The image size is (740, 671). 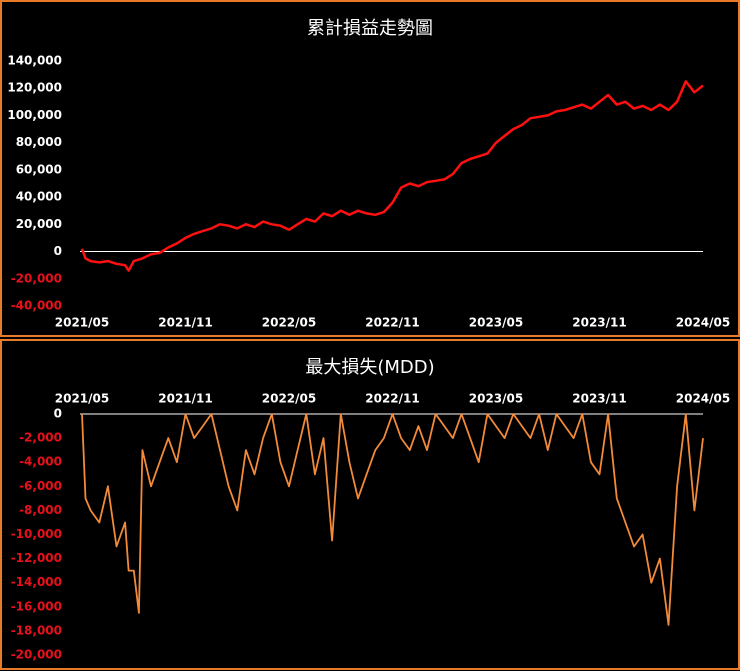 I want to click on y-tick-label: -8,000, so click(x=40, y=510).